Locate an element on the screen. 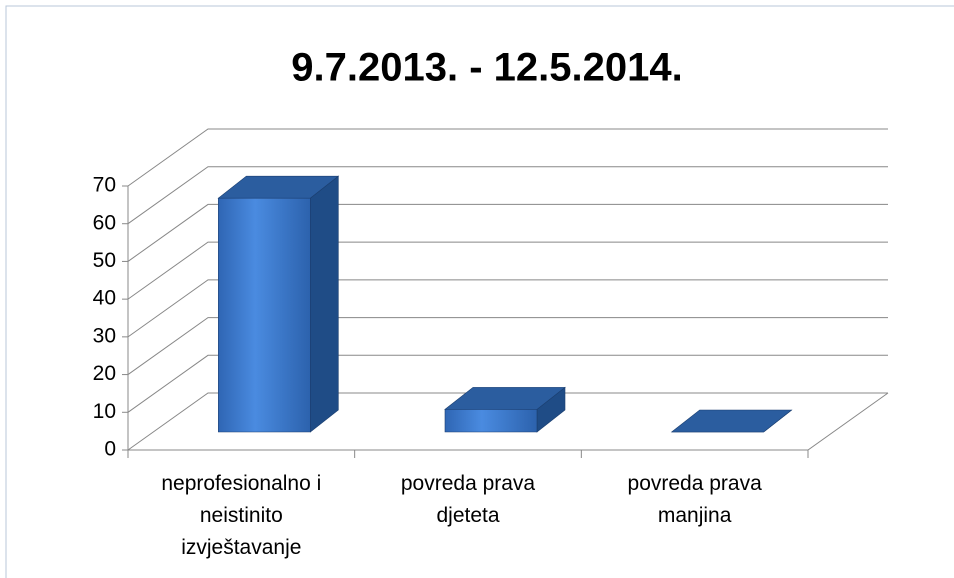  chart-title: 9.7.2013. - 12.5.2014. is located at coordinates (486, 68).